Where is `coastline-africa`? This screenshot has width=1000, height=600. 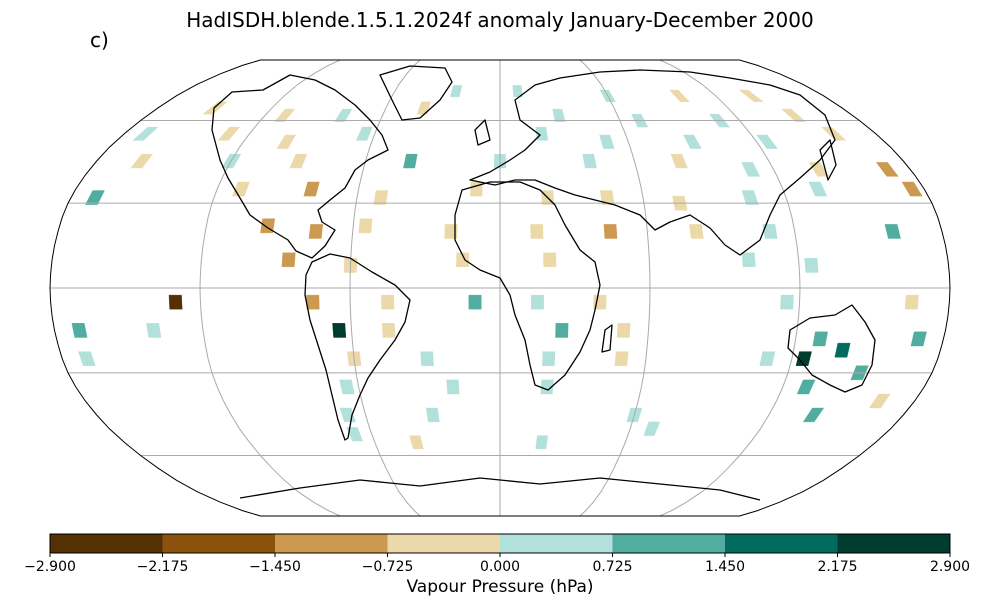 coastline-africa is located at coordinates (527, 286).